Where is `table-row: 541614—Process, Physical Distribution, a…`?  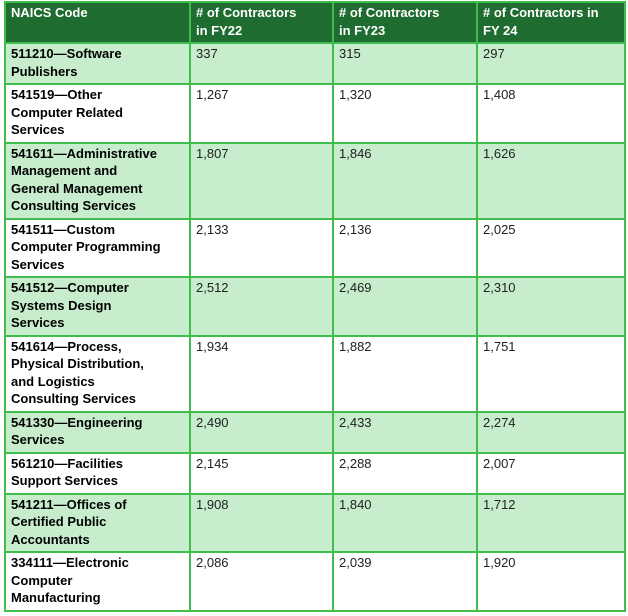 table-row: 541614—Process, Physical Distribution, a… is located at coordinates (315, 373).